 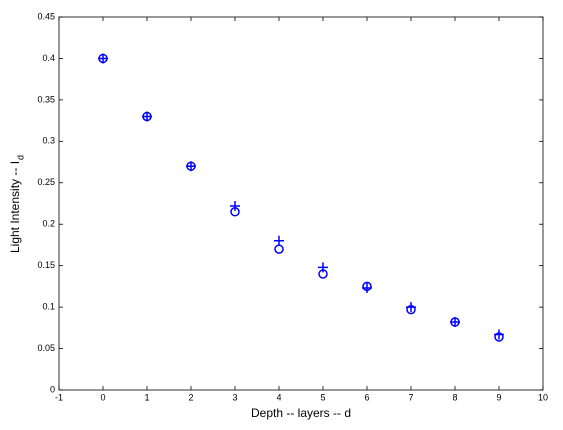 I want to click on x-tick-label: 3, so click(x=234, y=397).